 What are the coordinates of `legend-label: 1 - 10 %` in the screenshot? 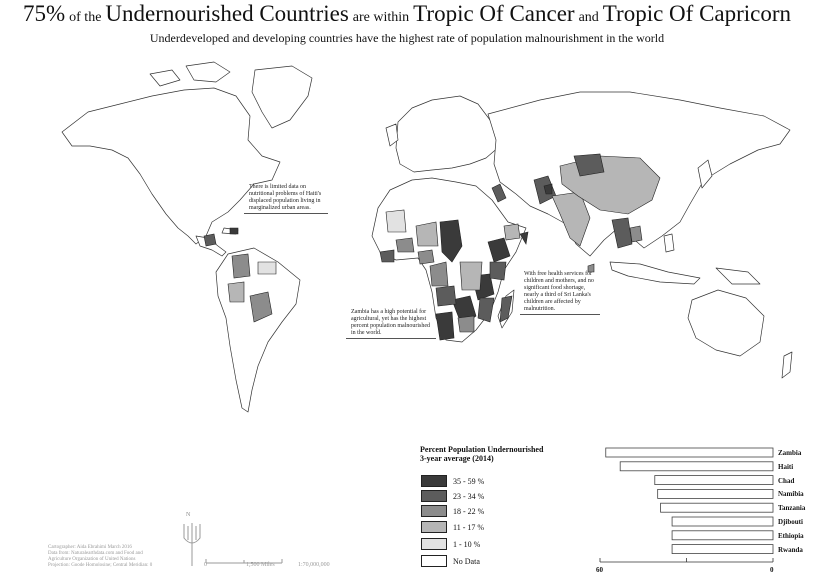 It's located at (467, 544).